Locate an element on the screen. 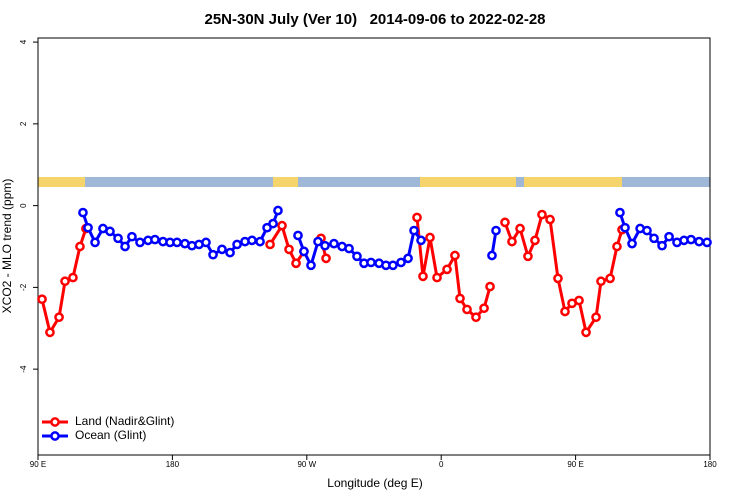  ocean-strip is located at coordinates (374, 182).